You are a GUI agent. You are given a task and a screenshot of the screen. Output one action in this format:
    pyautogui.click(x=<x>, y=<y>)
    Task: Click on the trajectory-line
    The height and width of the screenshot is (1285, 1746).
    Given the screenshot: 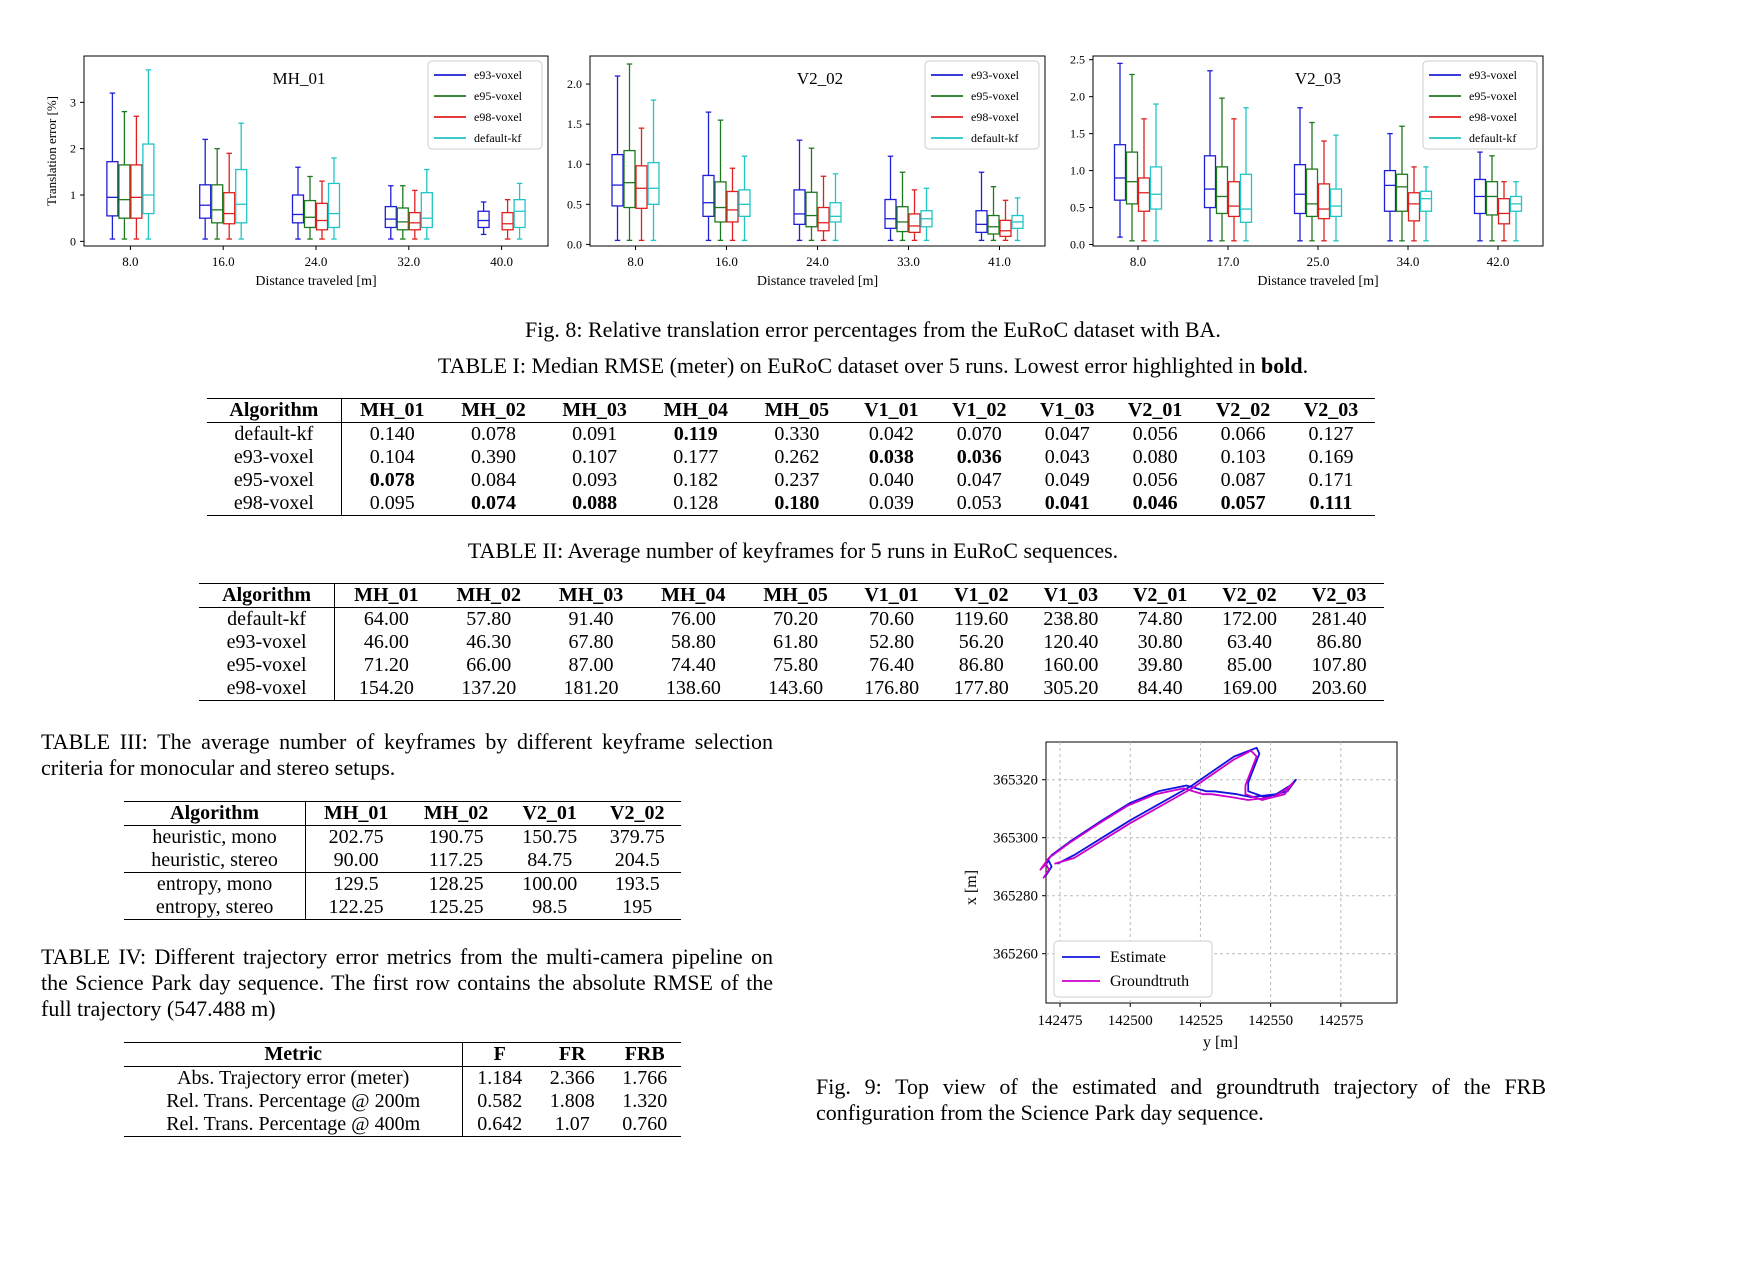 What is the action you would take?
    pyautogui.click(x=1169, y=811)
    